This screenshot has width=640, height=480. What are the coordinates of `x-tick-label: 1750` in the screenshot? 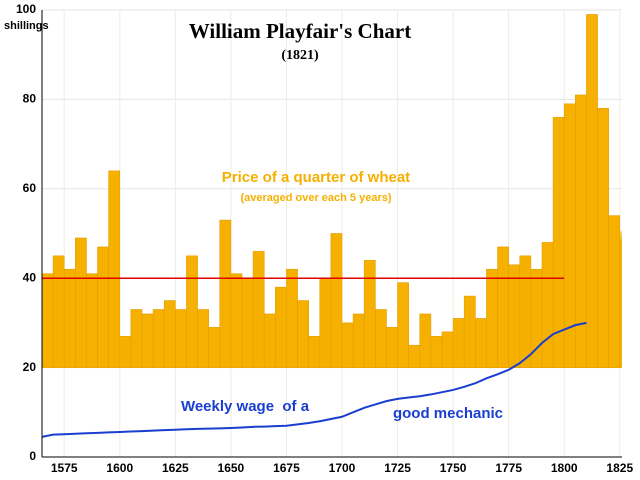 It's located at (453, 468).